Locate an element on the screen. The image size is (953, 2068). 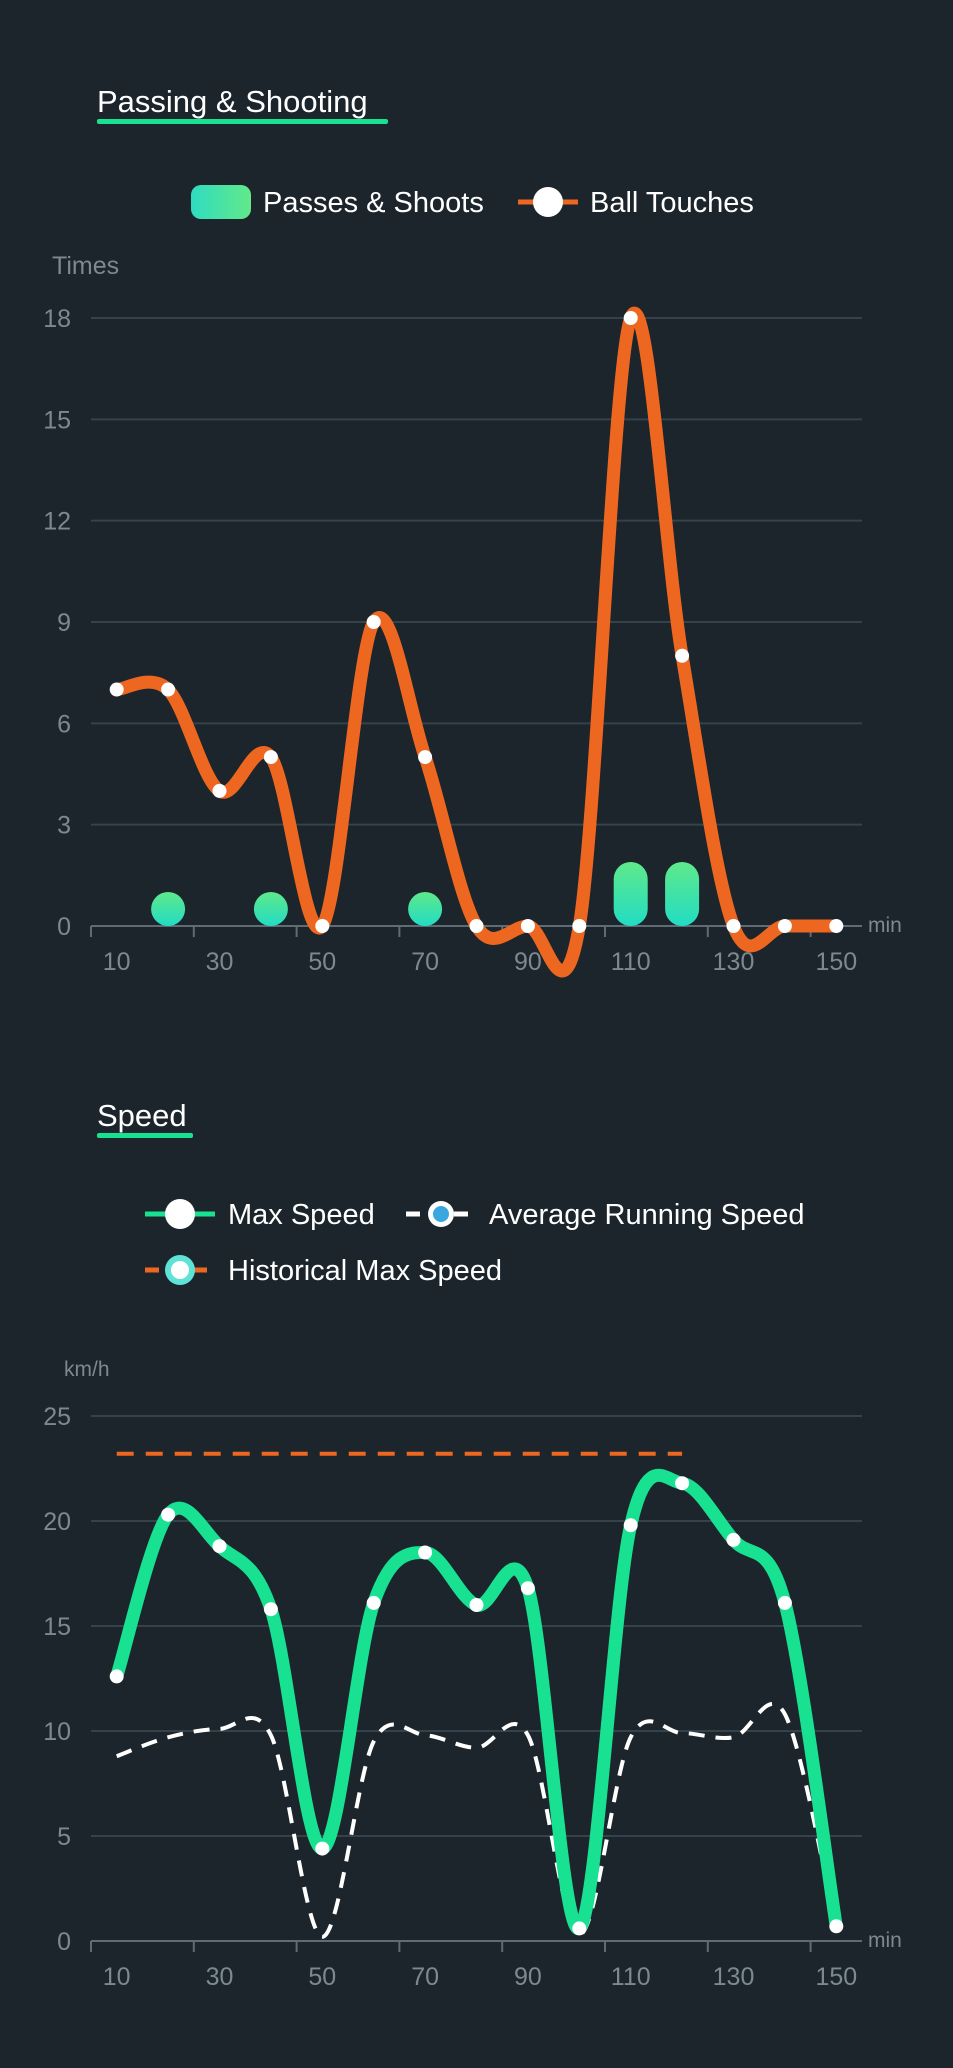
speed-y-tick-label: 25 is located at coordinates (57, 1417).